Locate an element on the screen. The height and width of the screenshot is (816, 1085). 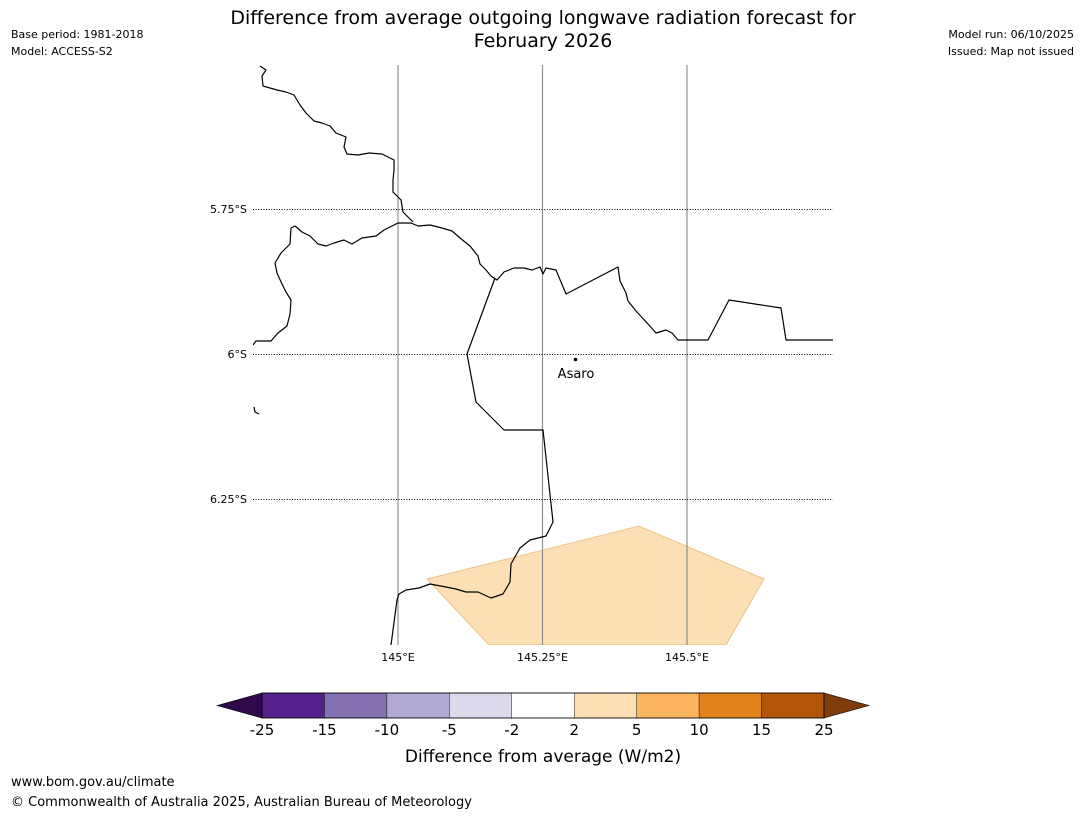
lat-label-6-25s: 6.25°S is located at coordinates (228, 499).